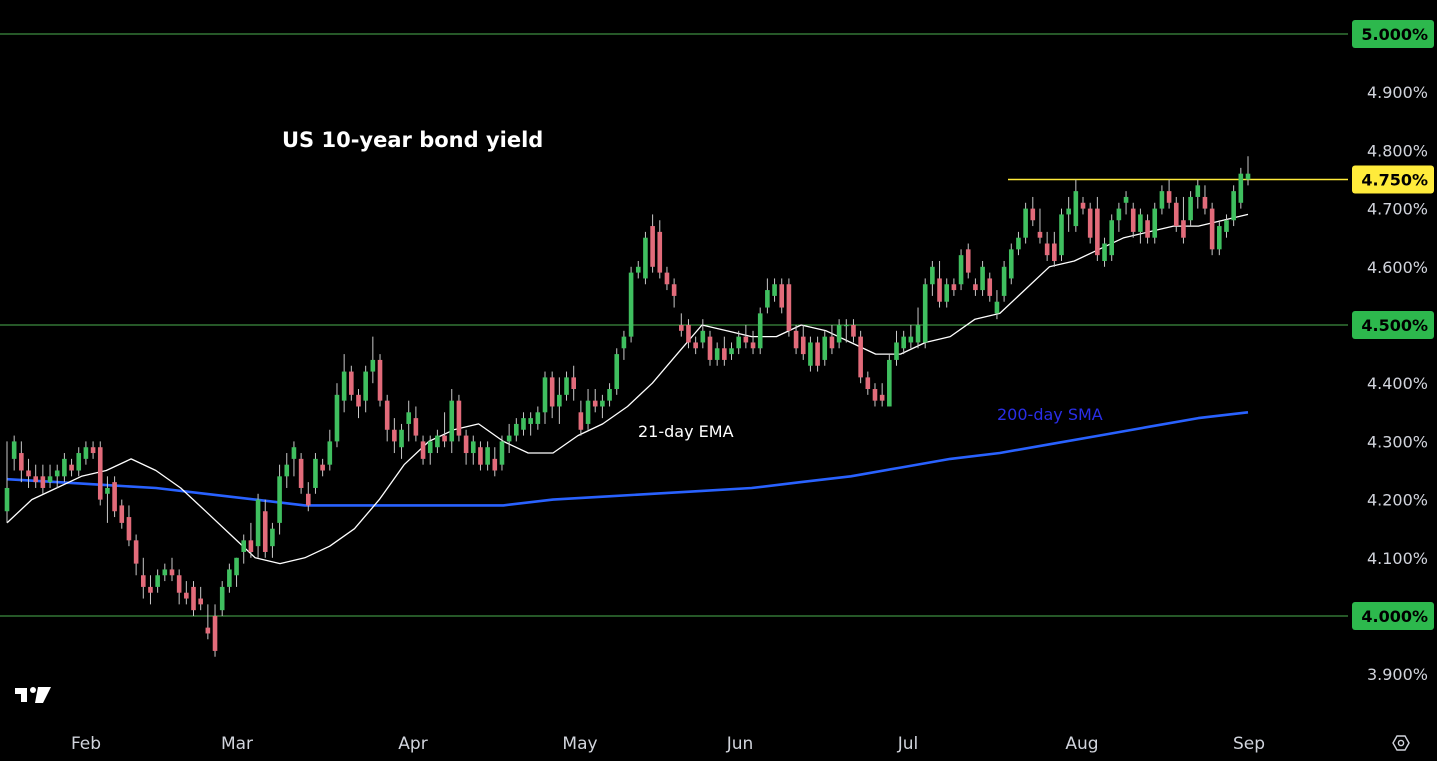 The height and width of the screenshot is (761, 1437). What do you see at coordinates (1397, 441) in the screenshot?
I see `y-tick-label: 4.300%` at bounding box center [1397, 441].